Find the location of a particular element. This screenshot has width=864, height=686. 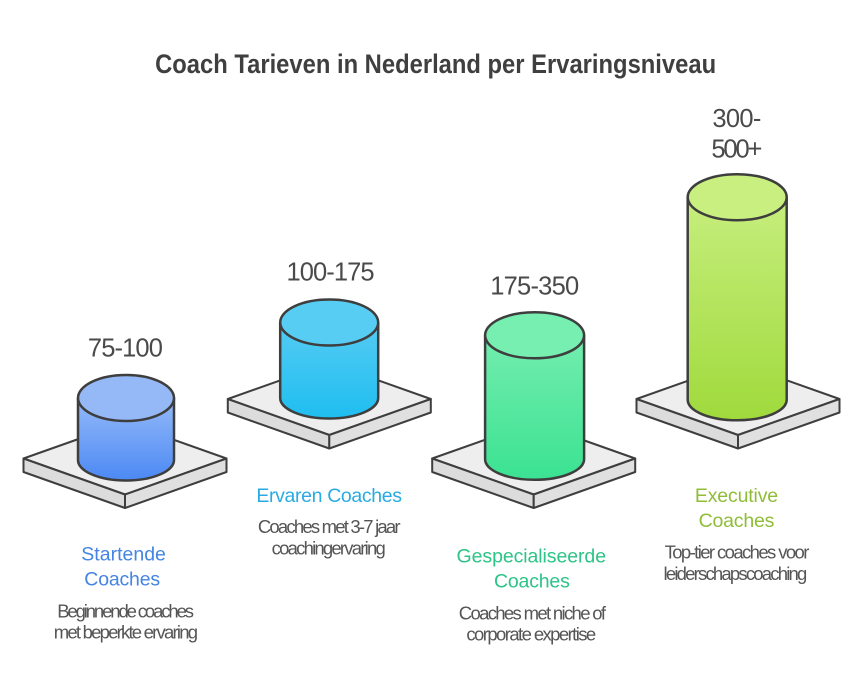

svg-text: Ervaren Coaches is located at coordinates (329, 496).